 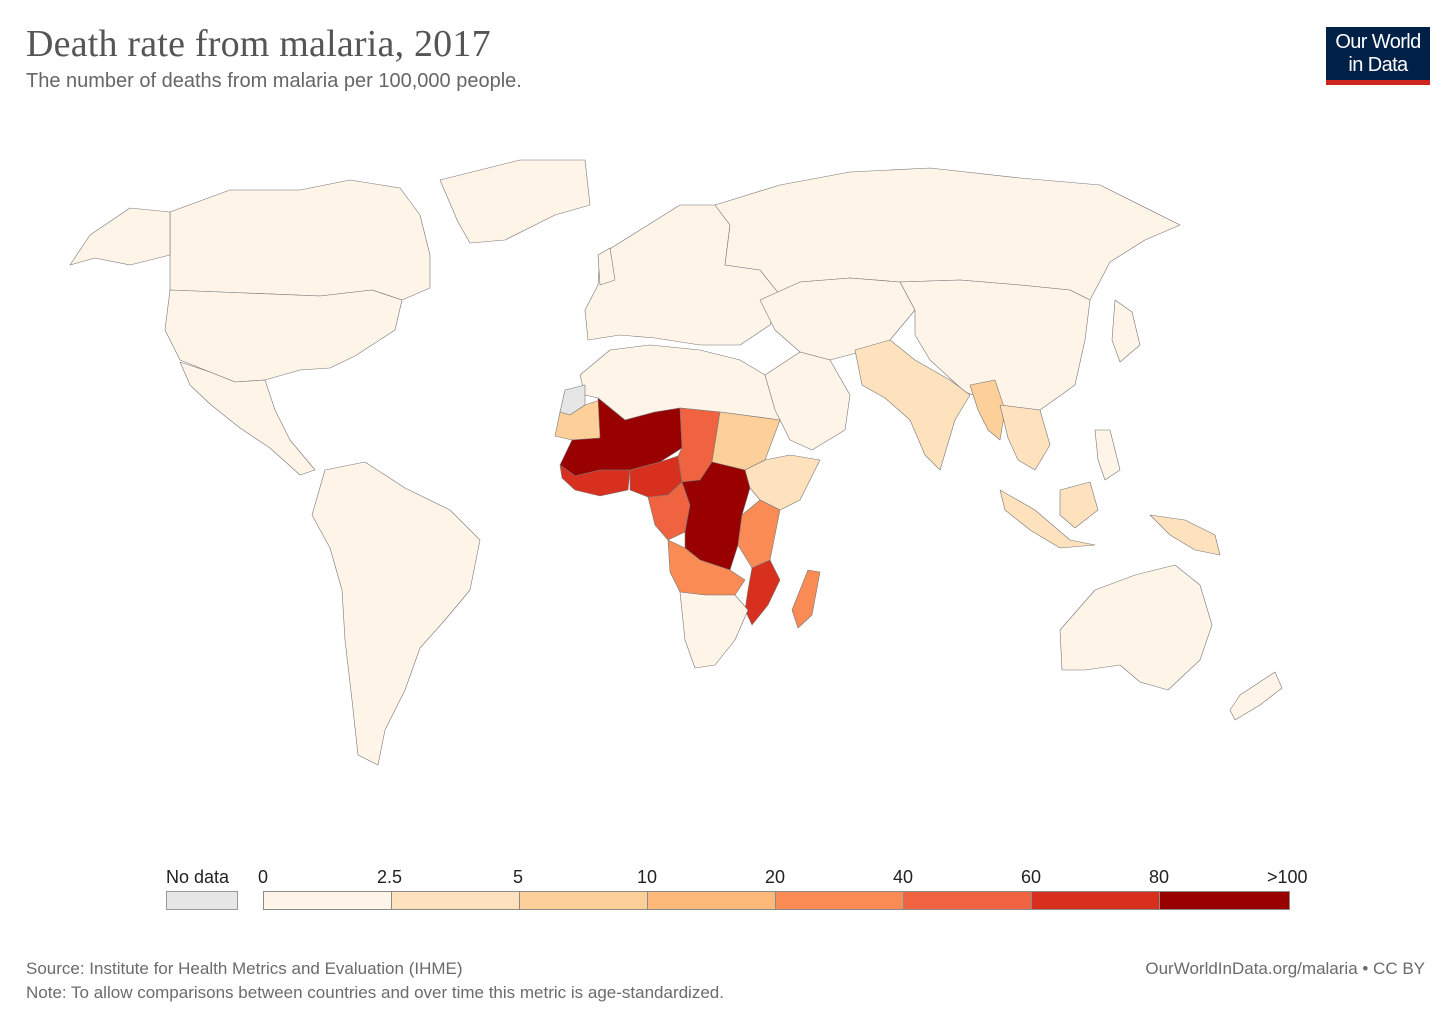 I want to click on legend-tick-40: 40, so click(x=903, y=877).